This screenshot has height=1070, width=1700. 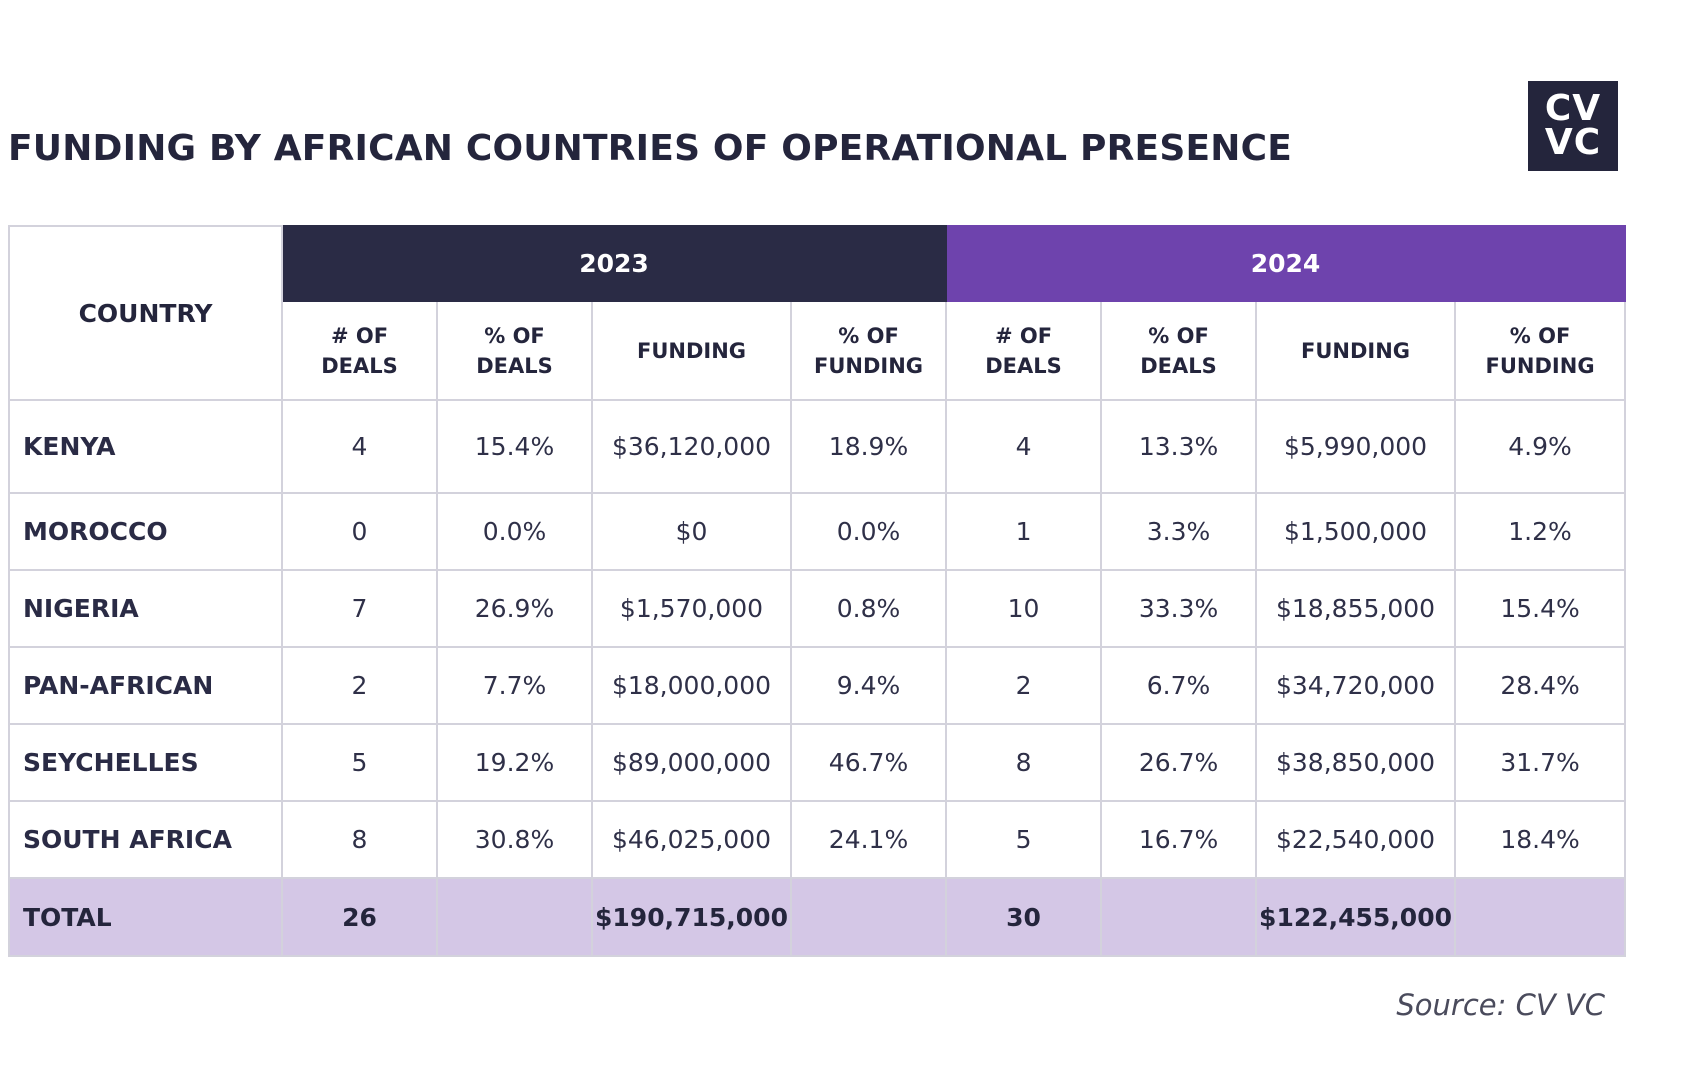 I want to click on 2024-deals-count-cell: 8, so click(x=1024, y=762).